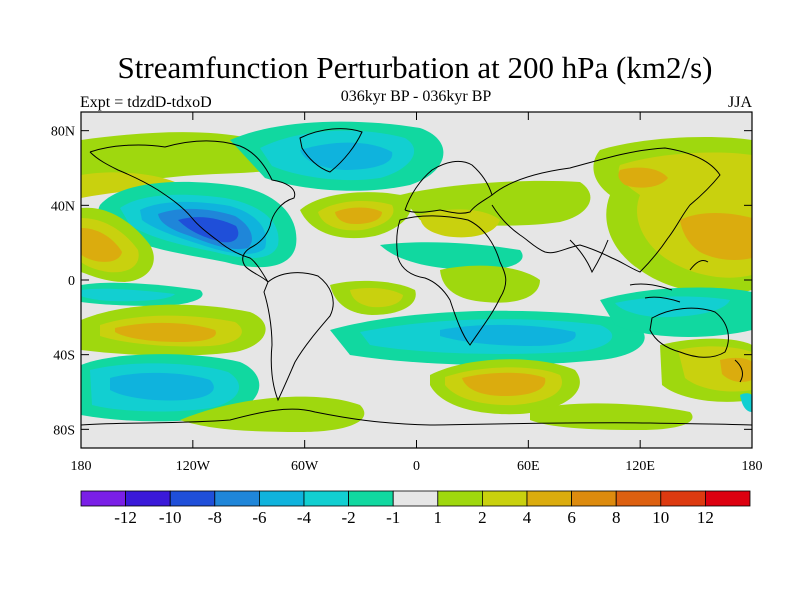  I want to click on lat-tick-label: 80N, so click(63, 132).